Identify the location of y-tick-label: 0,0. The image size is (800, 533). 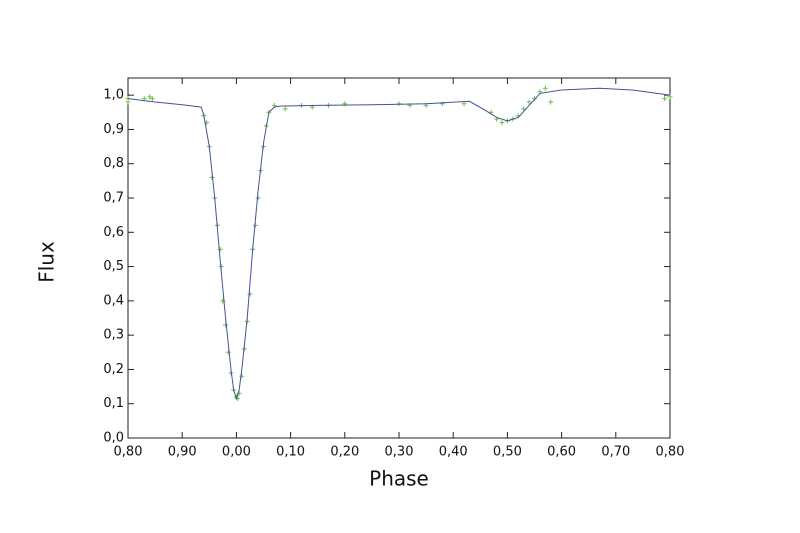
(113, 438).